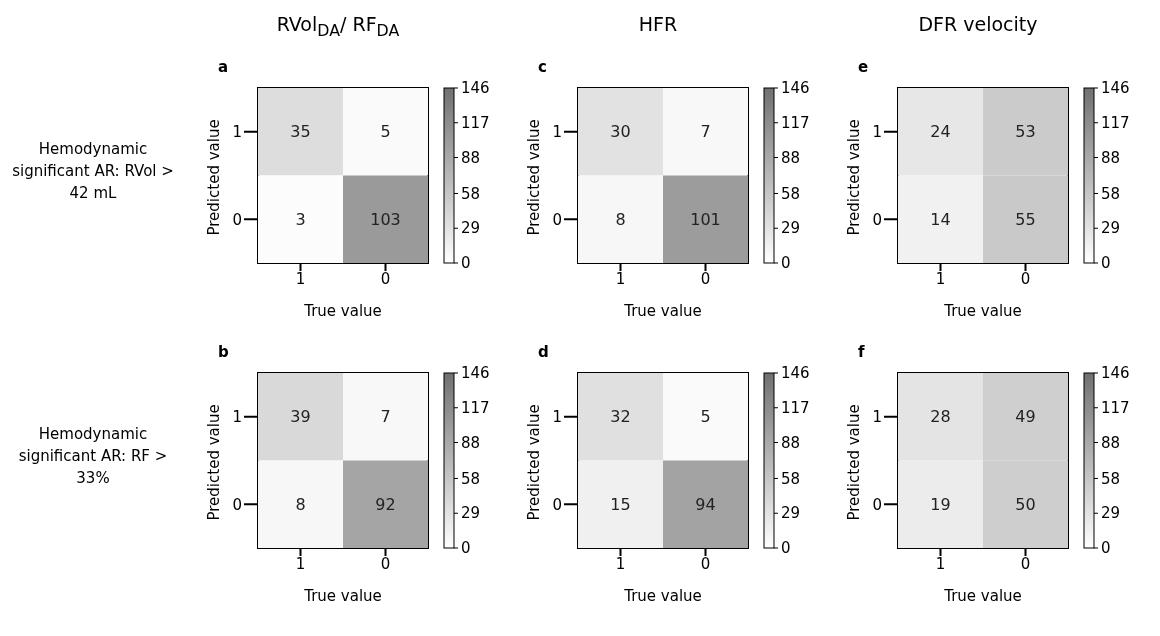  What do you see at coordinates (300, 132) in the screenshot?
I see `data-label: 35` at bounding box center [300, 132].